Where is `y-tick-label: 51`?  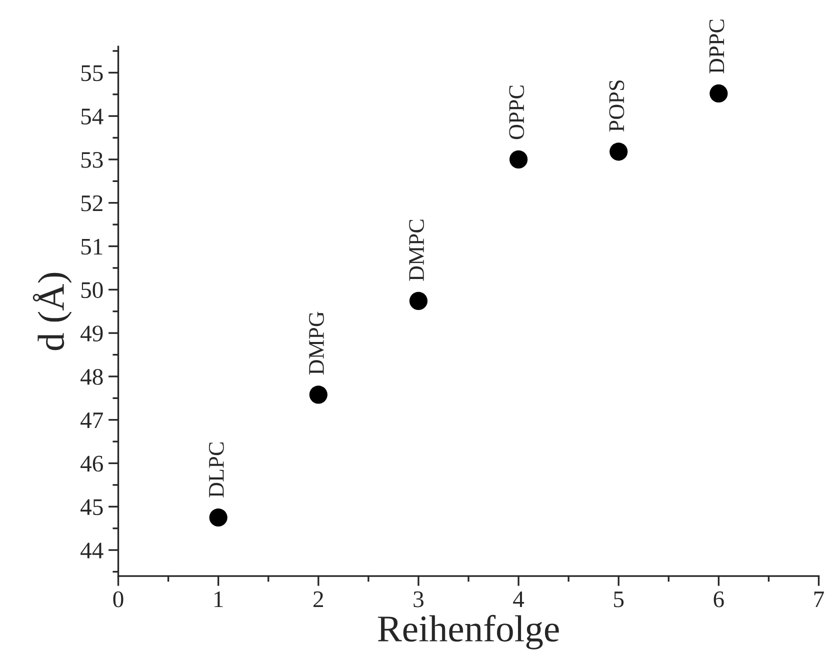 y-tick-label: 51 is located at coordinates (91, 246).